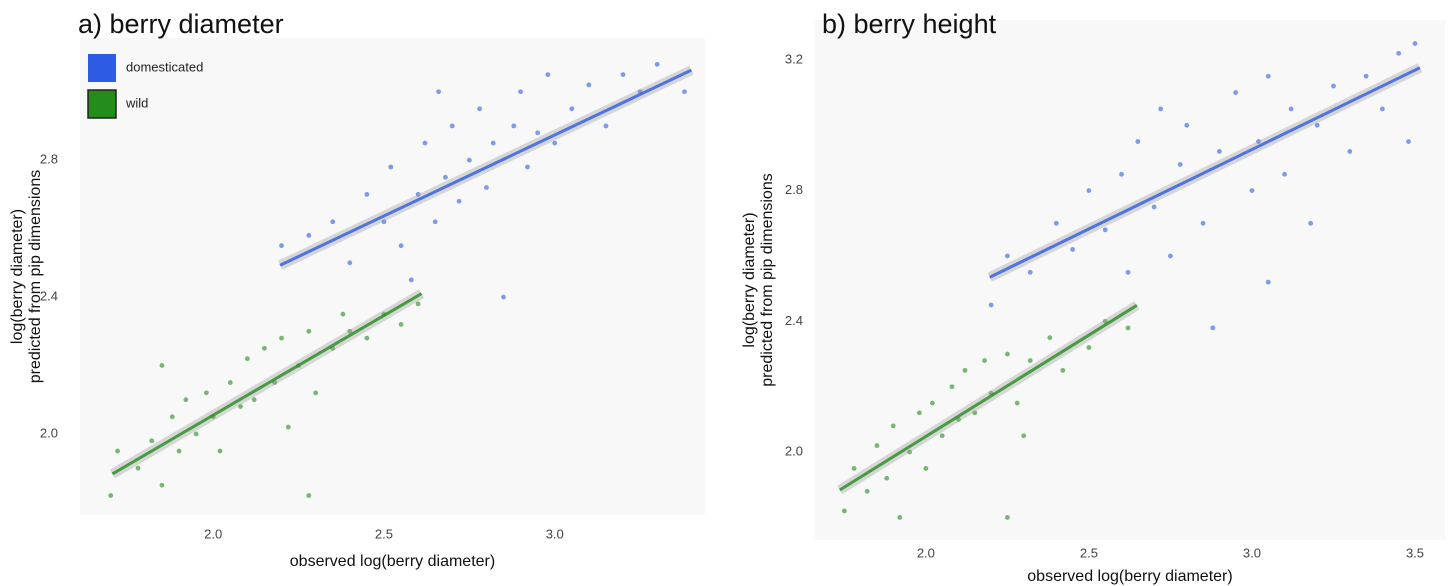  Describe the element at coordinates (164, 66) in the screenshot. I see `legend-label: domesticated` at that location.